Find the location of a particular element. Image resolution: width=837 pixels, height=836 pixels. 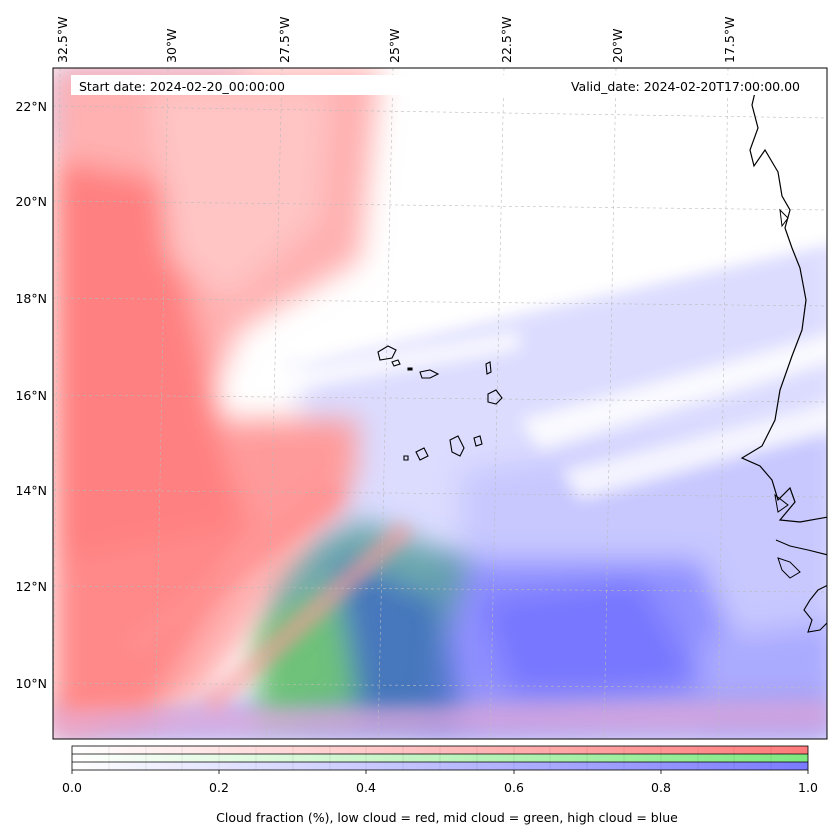

colorbar-high-cloud is located at coordinates (440, 766).